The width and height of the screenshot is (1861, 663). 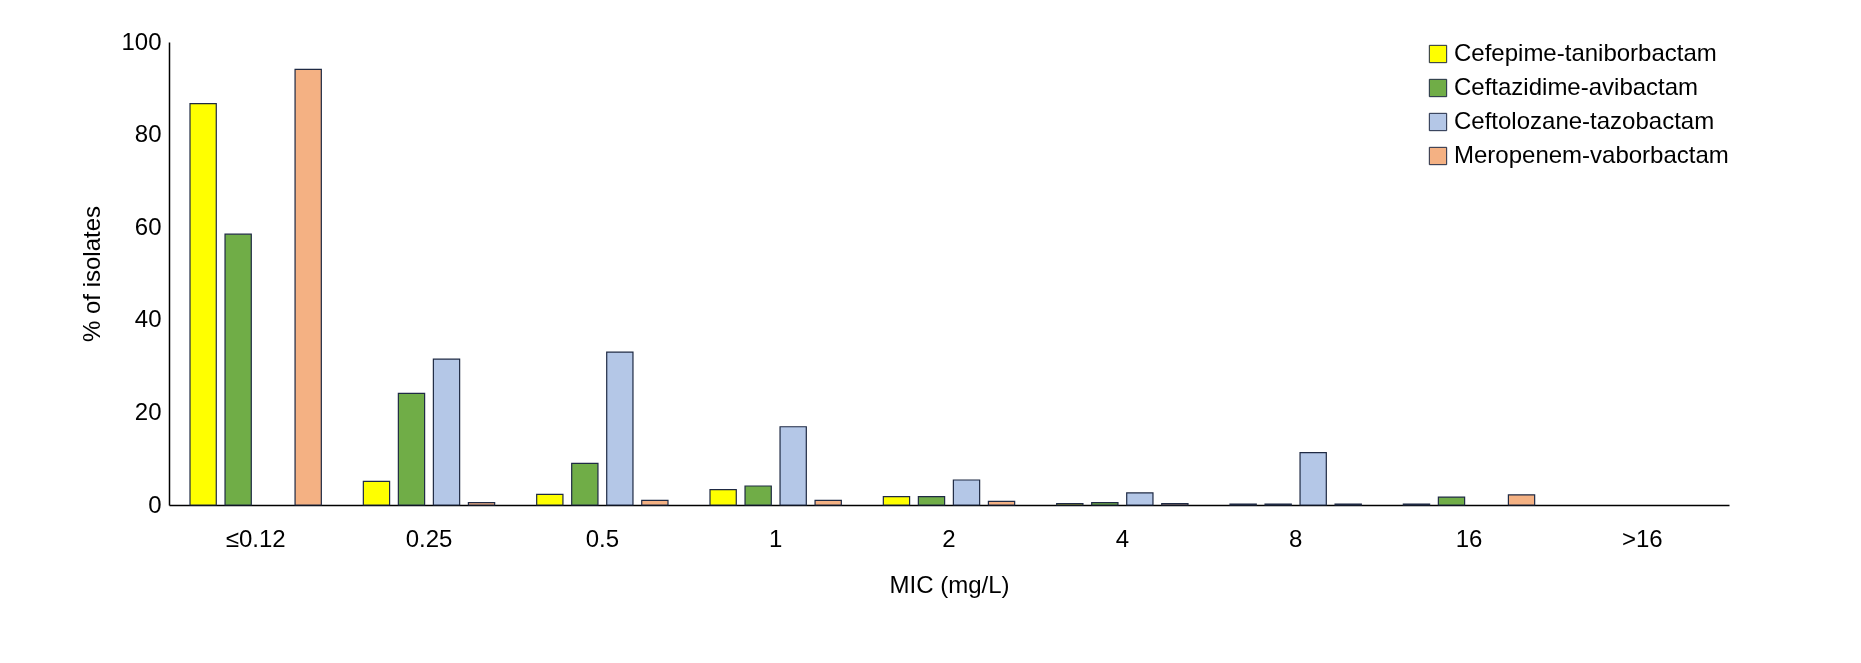 I want to click on x-axis-title: MIC (mg/L), so click(x=949, y=584).